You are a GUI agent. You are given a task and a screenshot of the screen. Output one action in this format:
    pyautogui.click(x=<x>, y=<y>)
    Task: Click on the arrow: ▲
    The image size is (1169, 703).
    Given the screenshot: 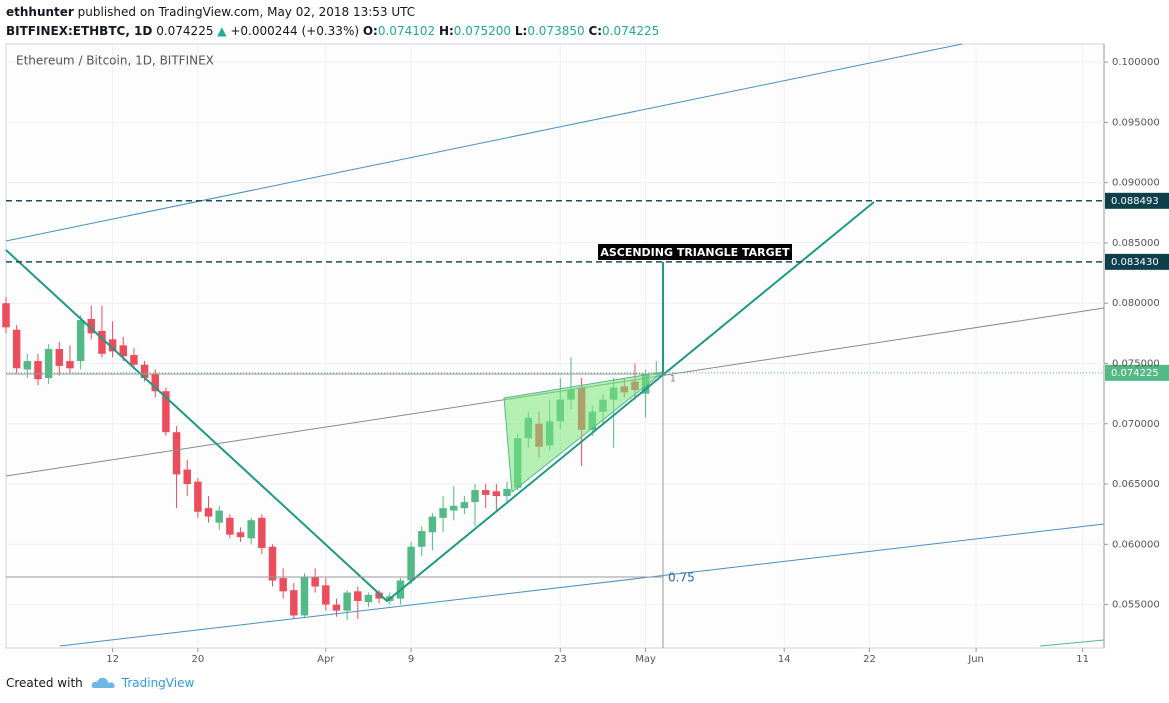 What is the action you would take?
    pyautogui.click(x=222, y=31)
    